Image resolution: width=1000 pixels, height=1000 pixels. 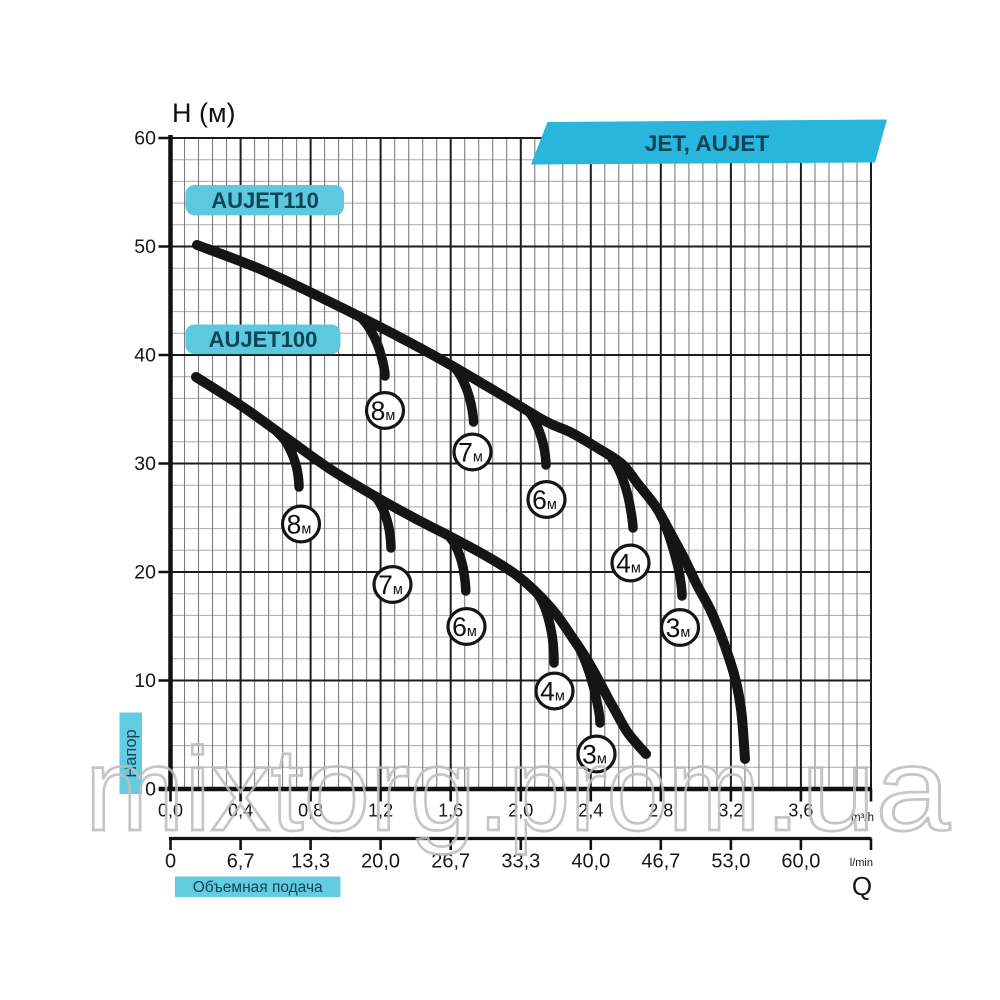 What do you see at coordinates (380, 811) in the screenshot?
I see `svg-text: 1,2` at bounding box center [380, 811].